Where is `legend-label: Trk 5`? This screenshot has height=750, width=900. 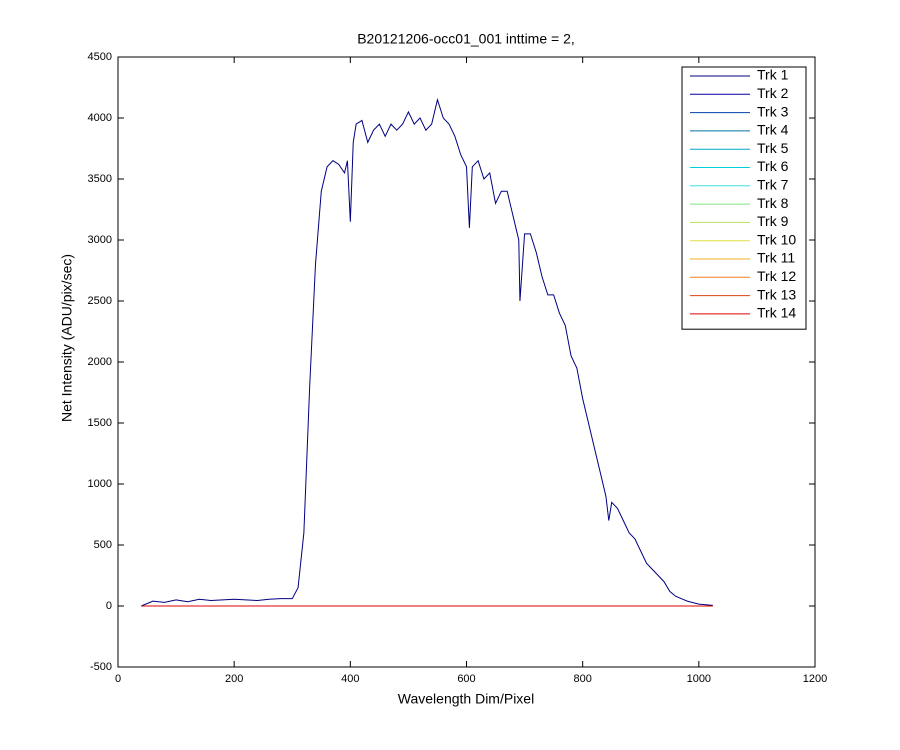 legend-label: Trk 5 is located at coordinates (773, 148).